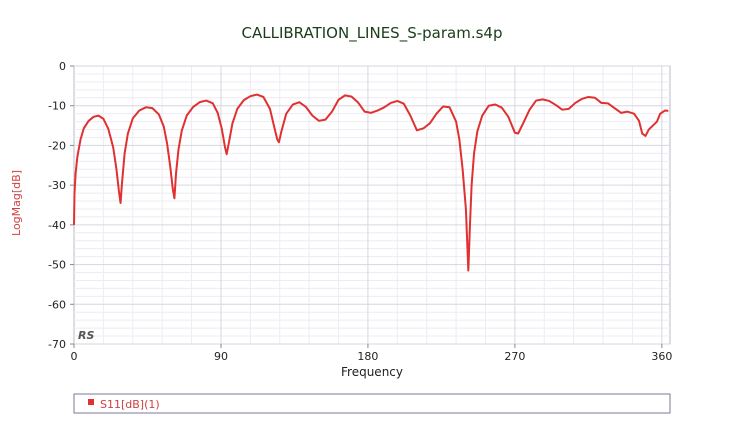 The image size is (738, 423). I want to click on x-tick-label: 180, so click(367, 356).